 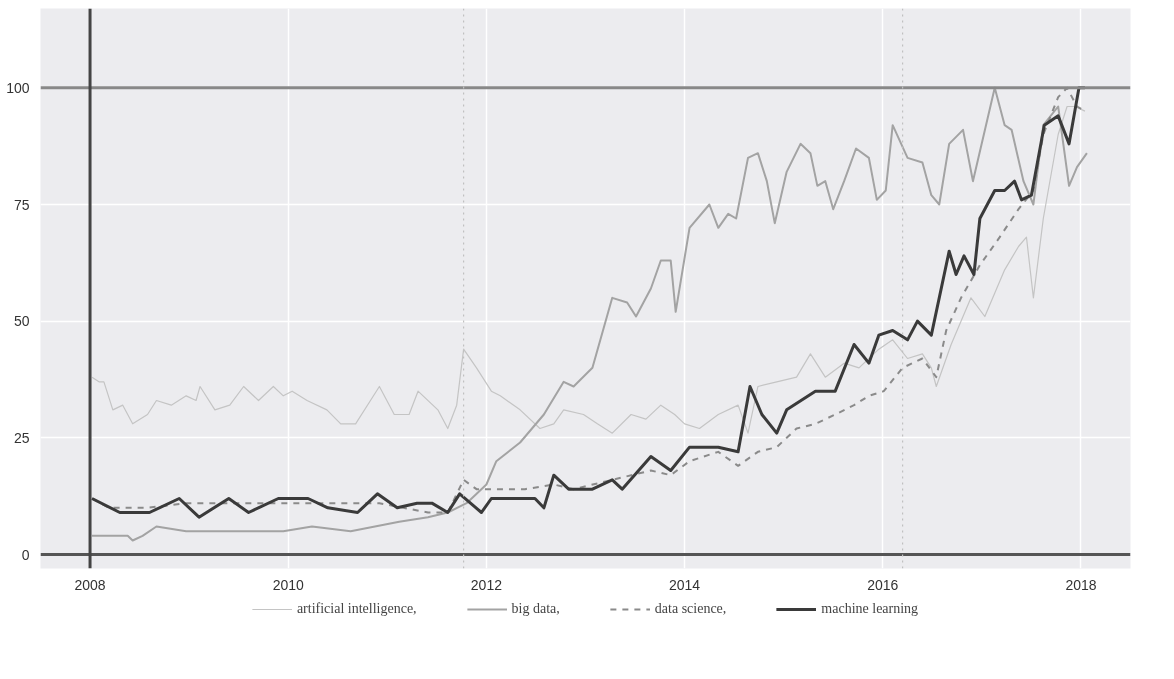 I want to click on legend-label: big data,, so click(x=535, y=609).